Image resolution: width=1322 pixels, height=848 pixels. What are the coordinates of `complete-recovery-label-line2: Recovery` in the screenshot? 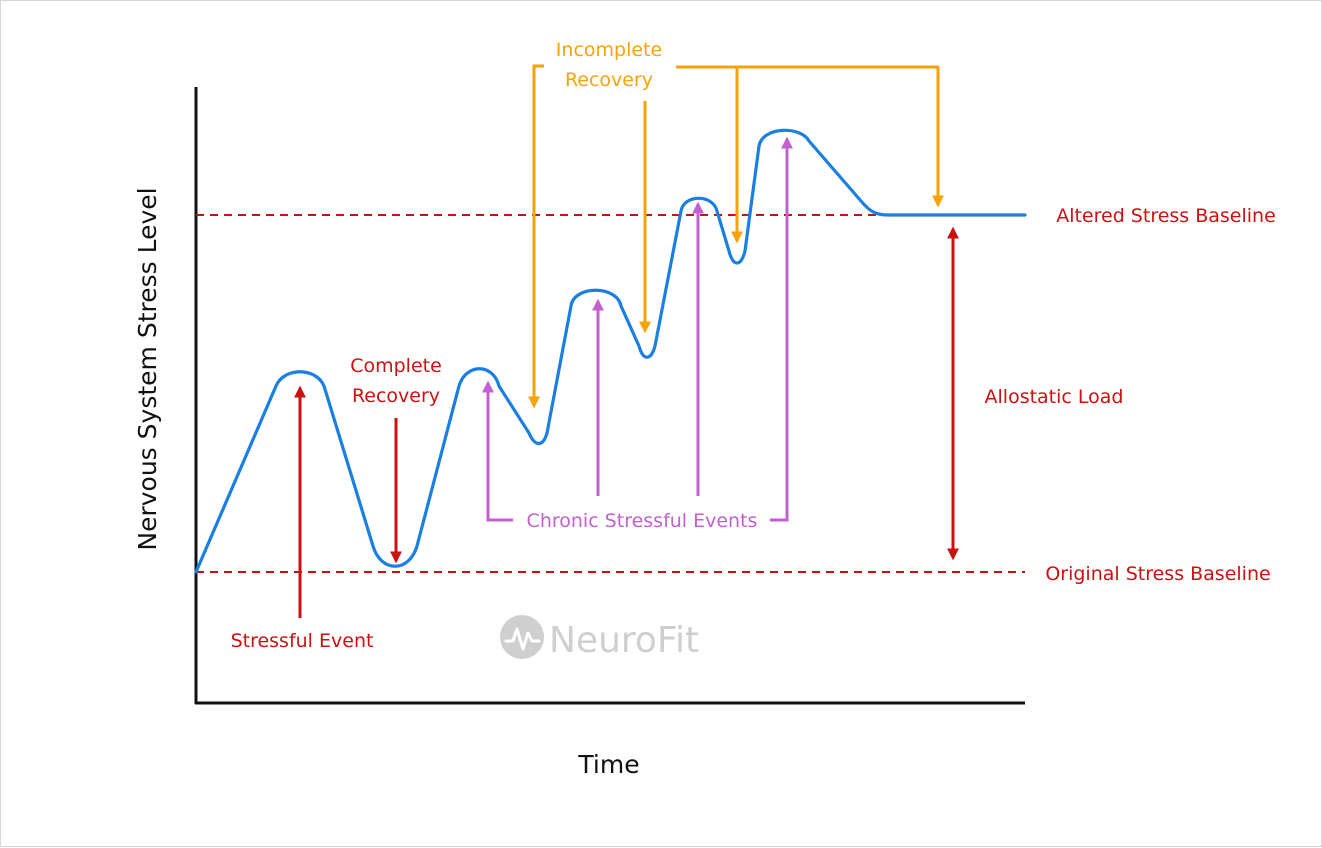 It's located at (396, 396).